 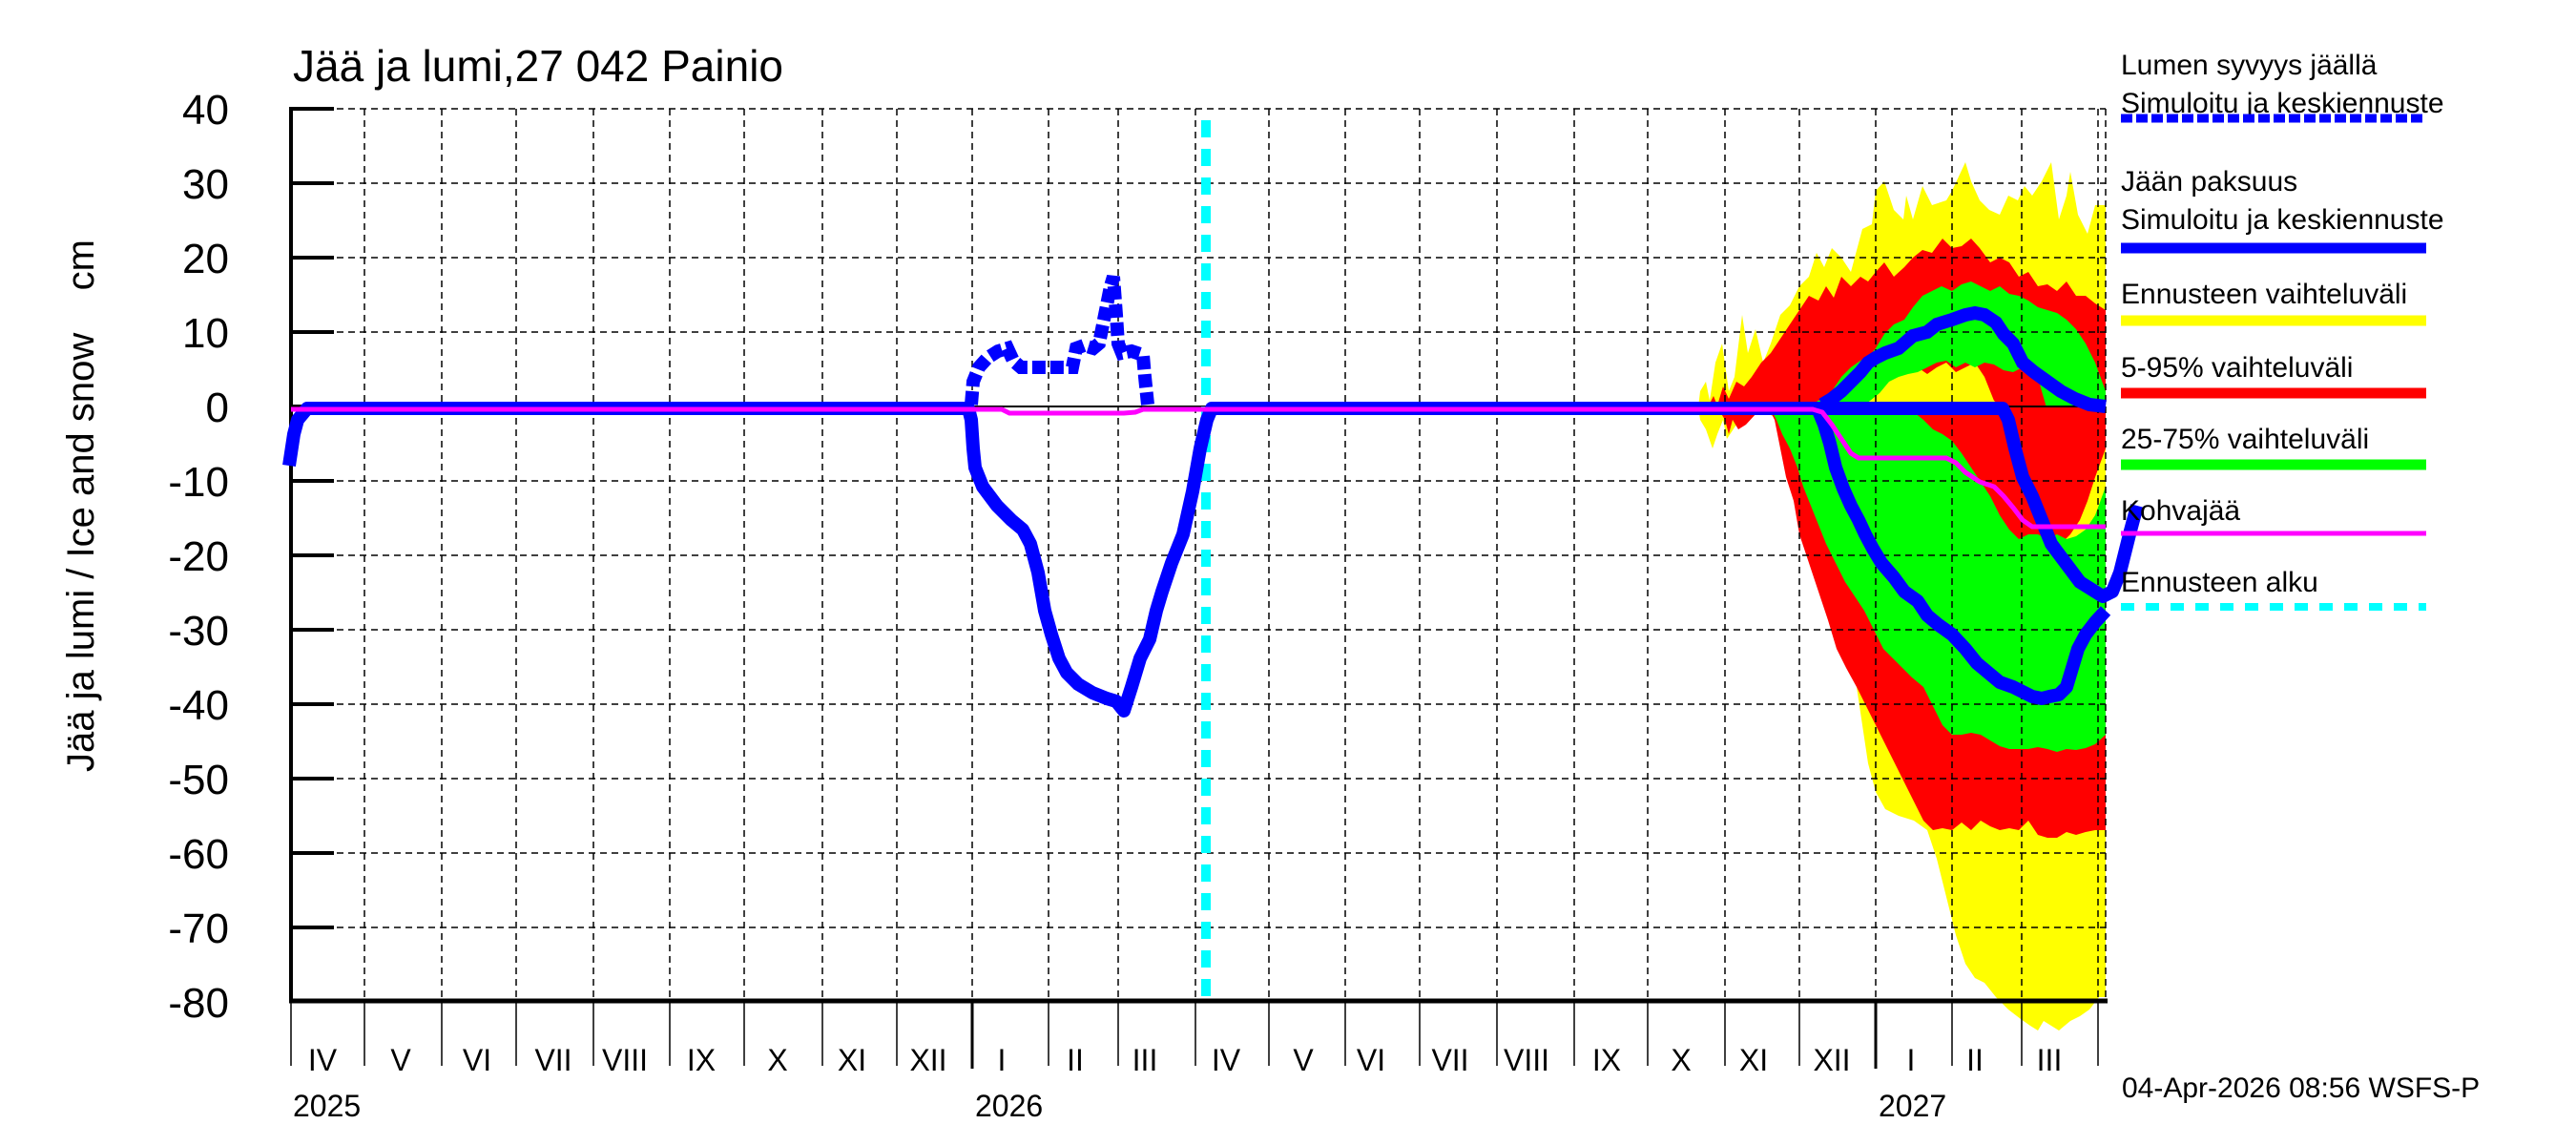 What do you see at coordinates (198, 855) in the screenshot?
I see `y-tick: -60` at bounding box center [198, 855].